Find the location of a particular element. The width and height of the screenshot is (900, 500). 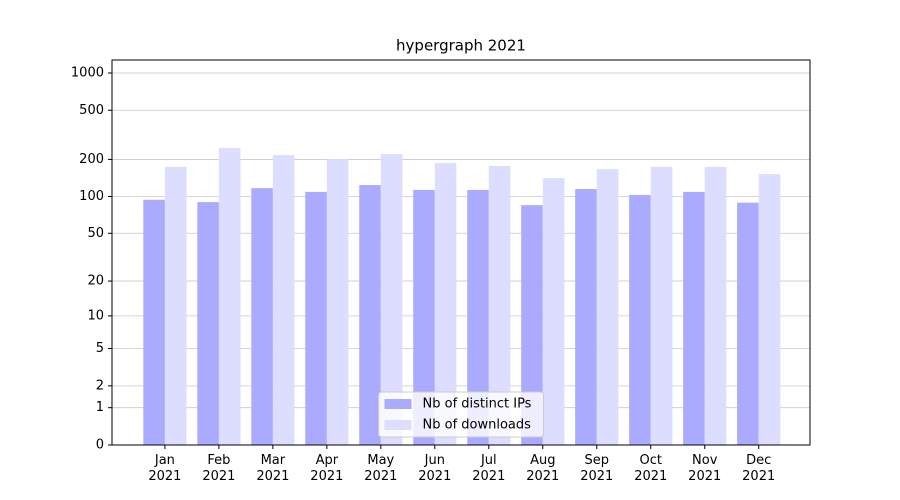

x-tick-label: Mar 2021 is located at coordinates (273, 468).